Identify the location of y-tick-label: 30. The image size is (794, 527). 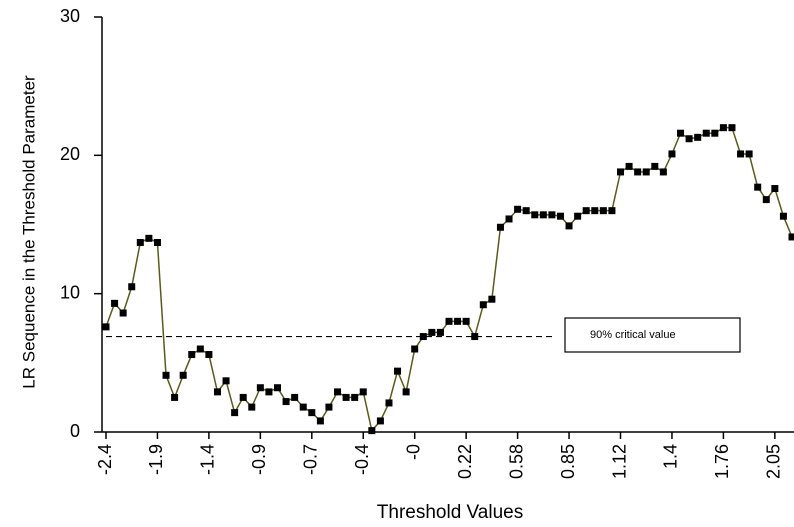
(70, 16).